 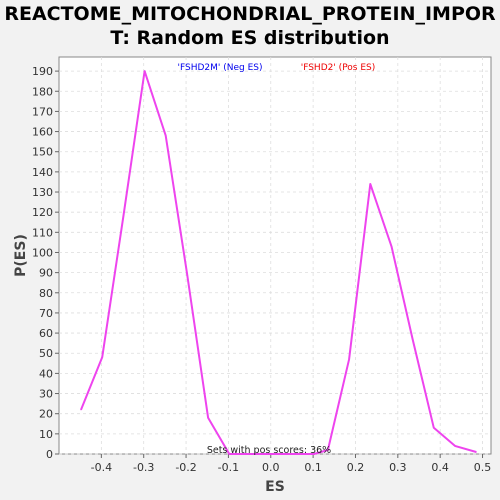 What do you see at coordinates (220, 68) in the screenshot?
I see `legend-entry-neg: 'FSHD2M' (Neg ES)` at bounding box center [220, 68].